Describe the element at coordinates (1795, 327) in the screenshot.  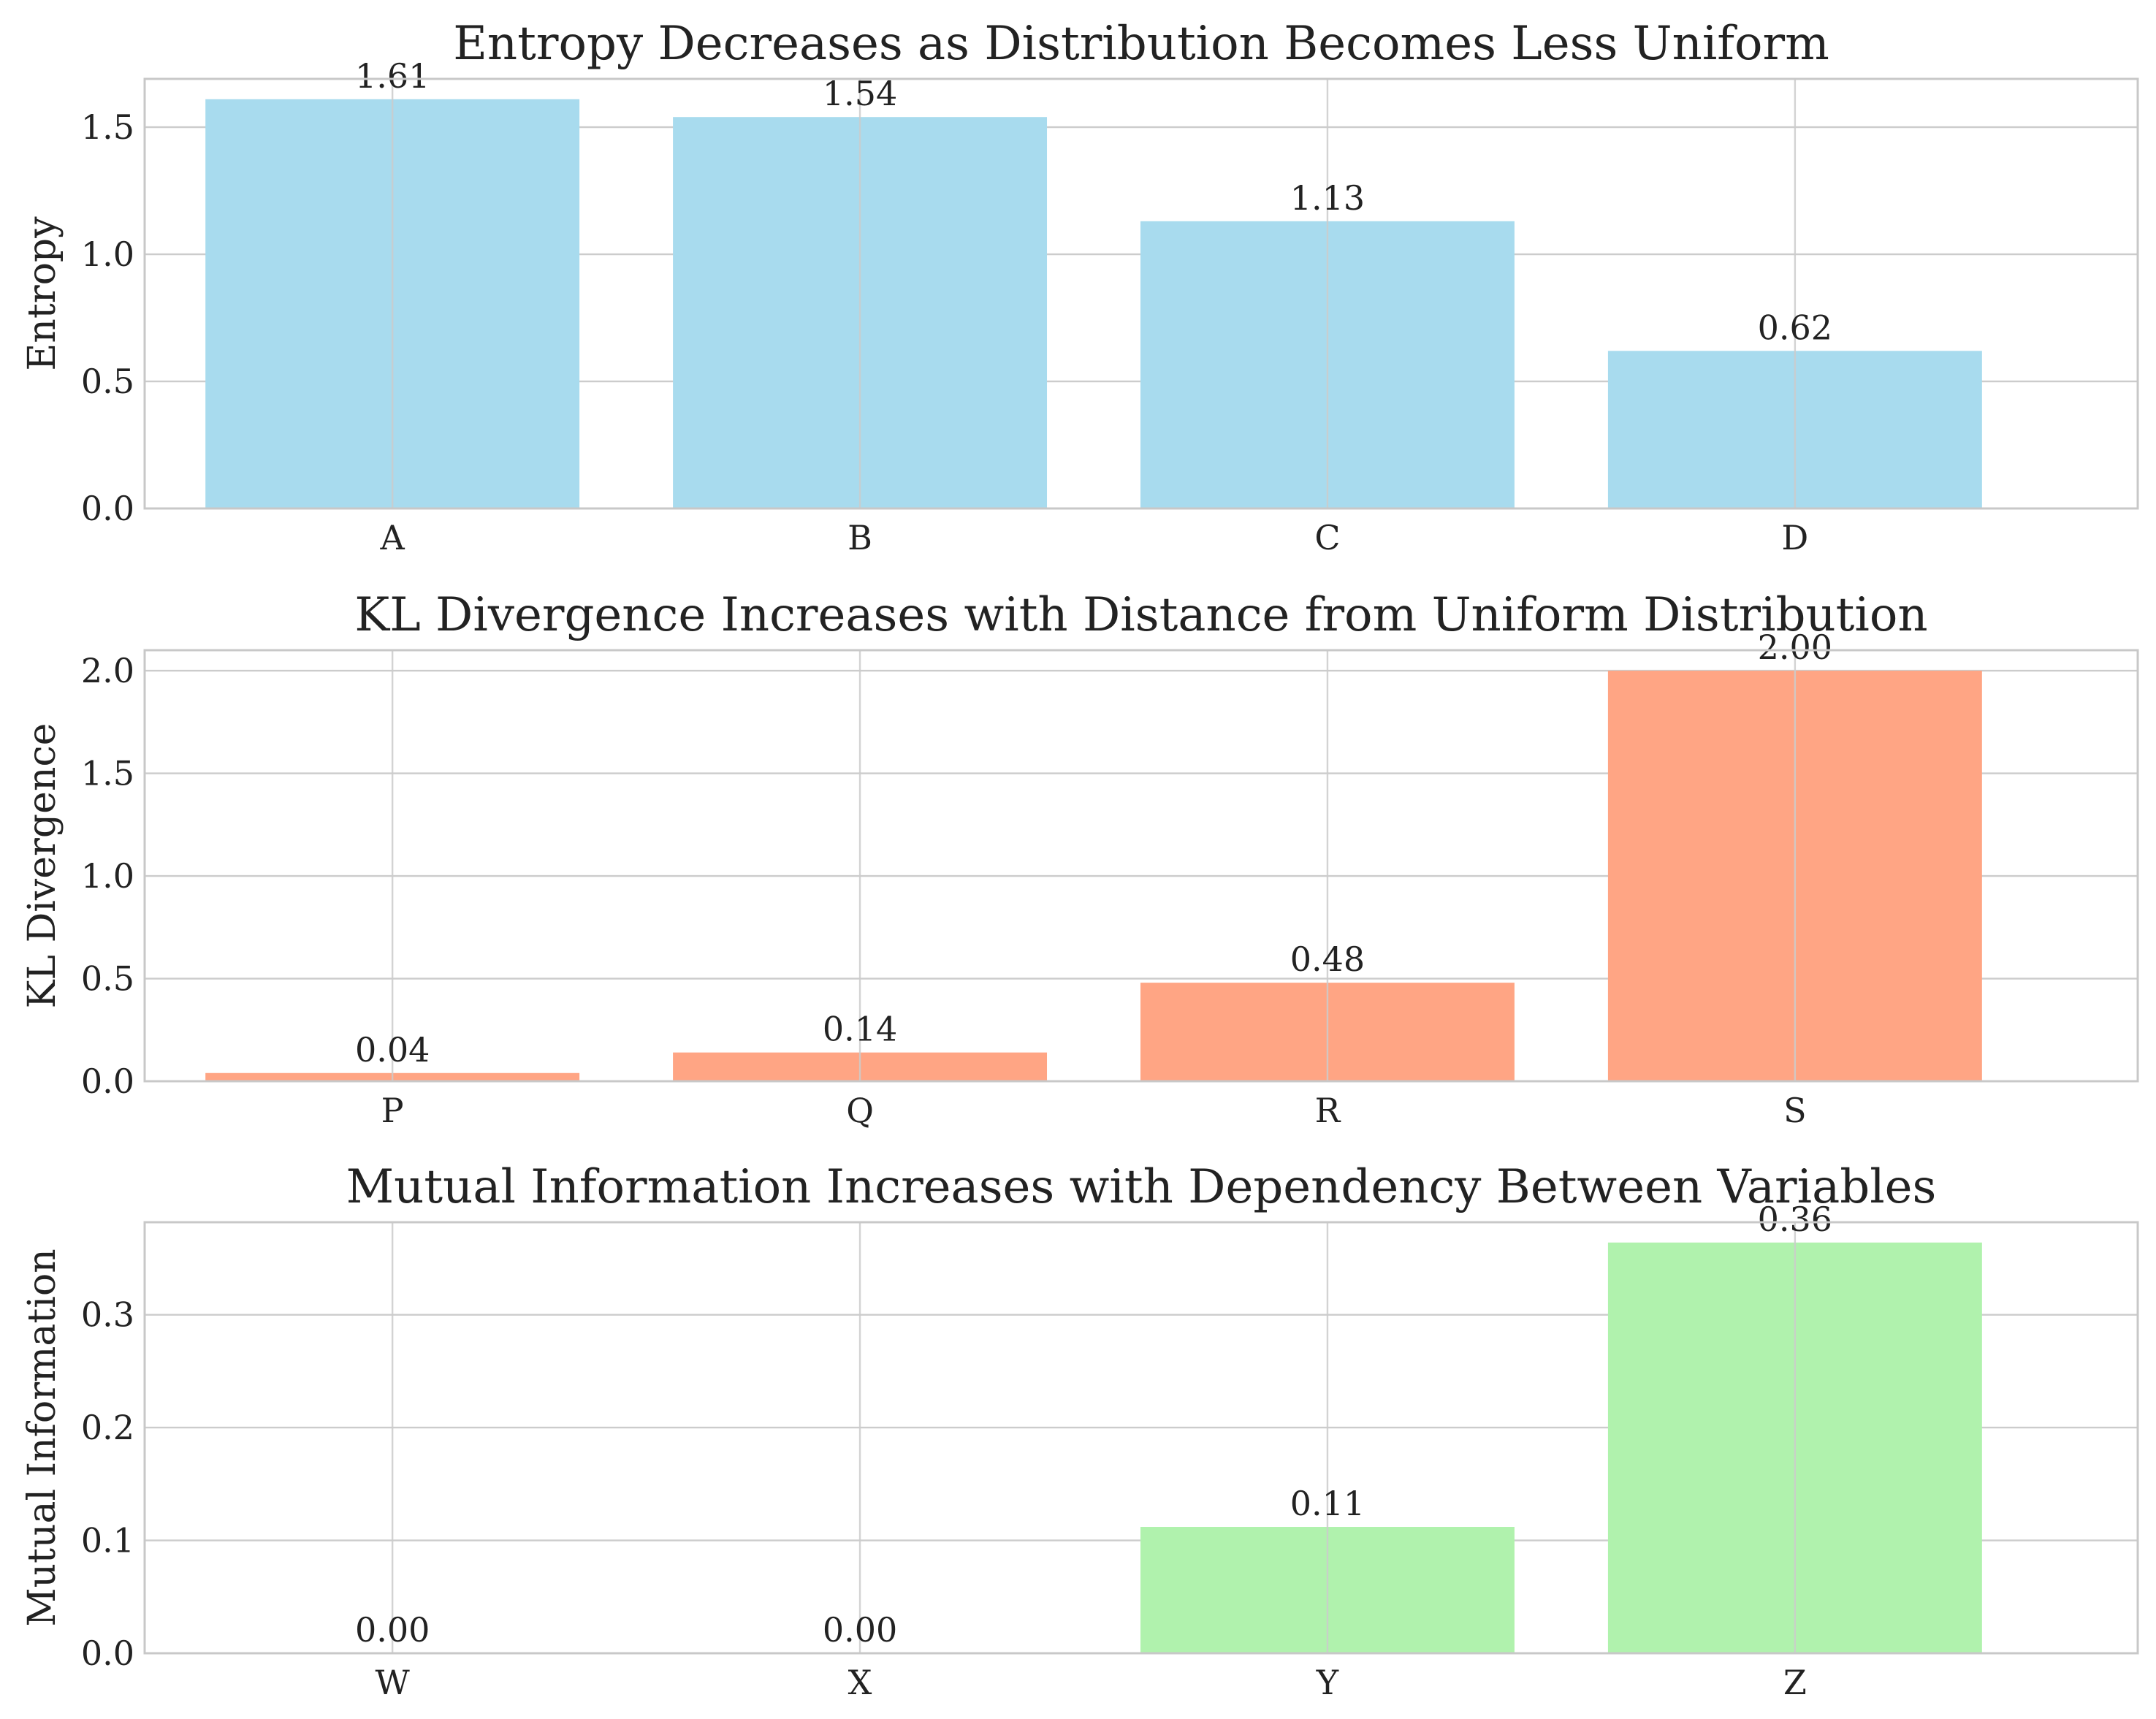
I see `data-label: 0.62` at that location.